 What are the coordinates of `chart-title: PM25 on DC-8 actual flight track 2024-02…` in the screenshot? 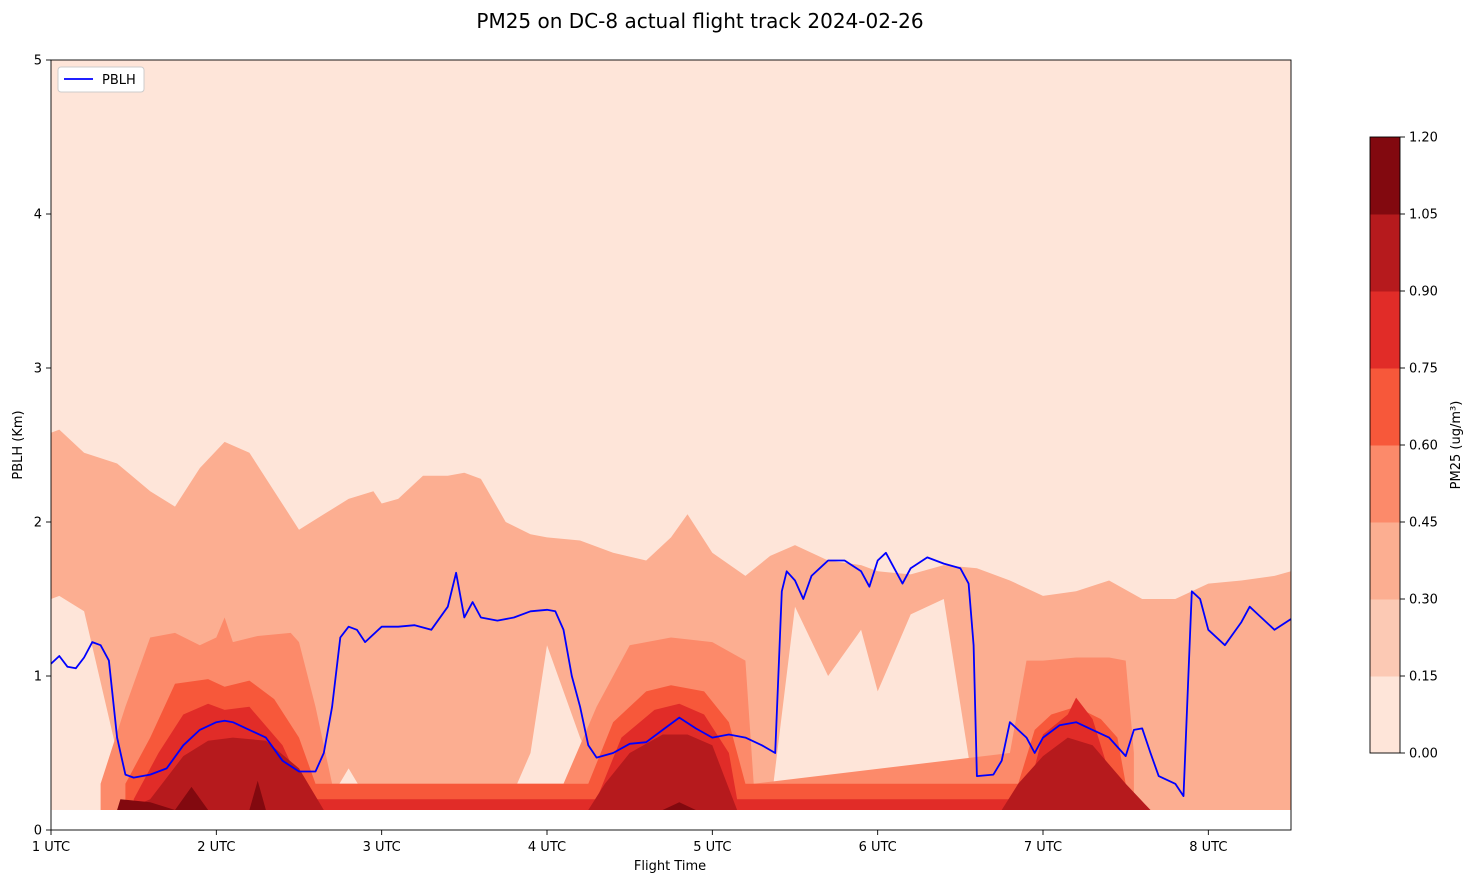 It's located at (699, 21).